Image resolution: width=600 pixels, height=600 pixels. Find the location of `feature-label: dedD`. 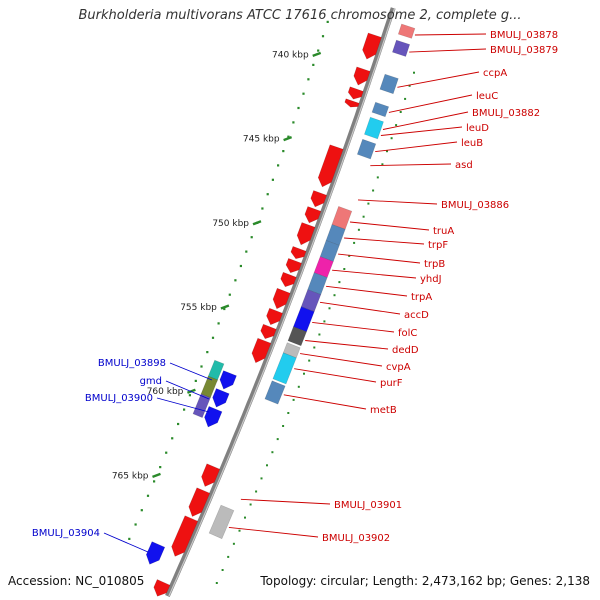

feature-label: dedD is located at coordinates (405, 350).